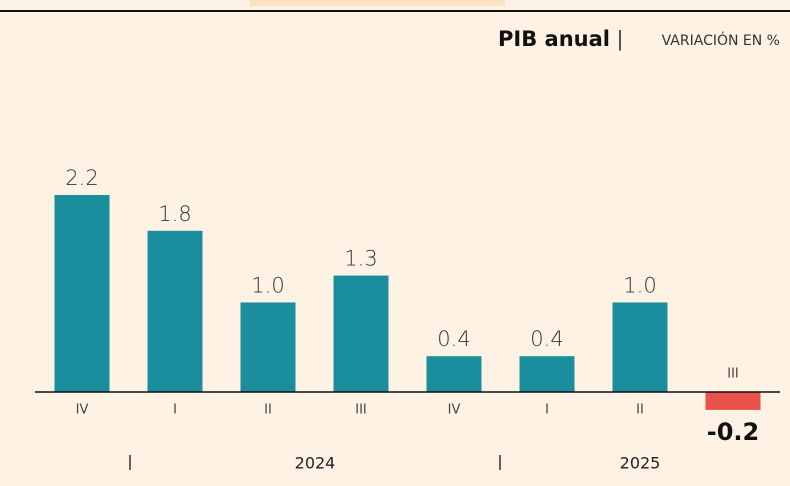 Image resolution: width=790 pixels, height=486 pixels. What do you see at coordinates (174, 214) in the screenshot?
I see `value-label: 1.8` at bounding box center [174, 214].